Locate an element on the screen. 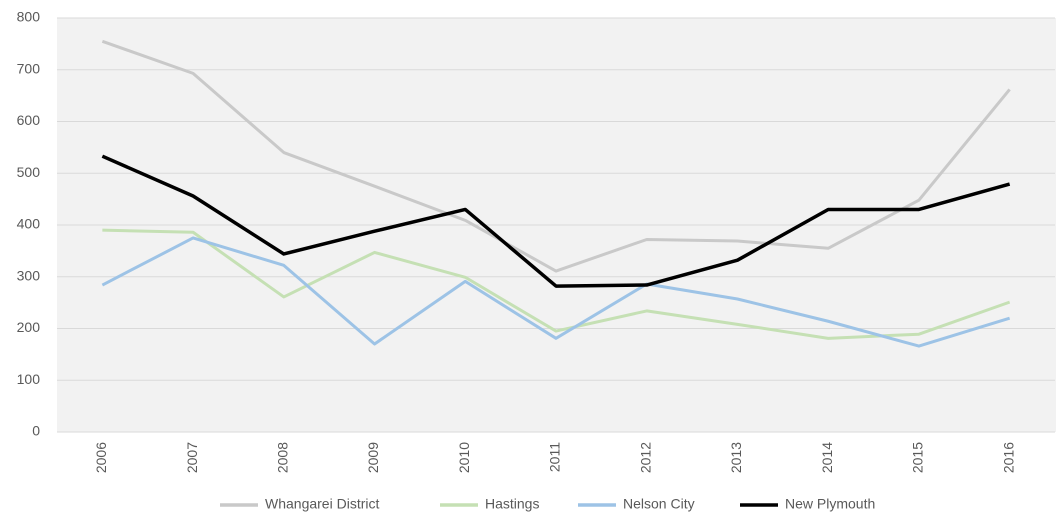  legend-label: Hastings is located at coordinates (512, 504).